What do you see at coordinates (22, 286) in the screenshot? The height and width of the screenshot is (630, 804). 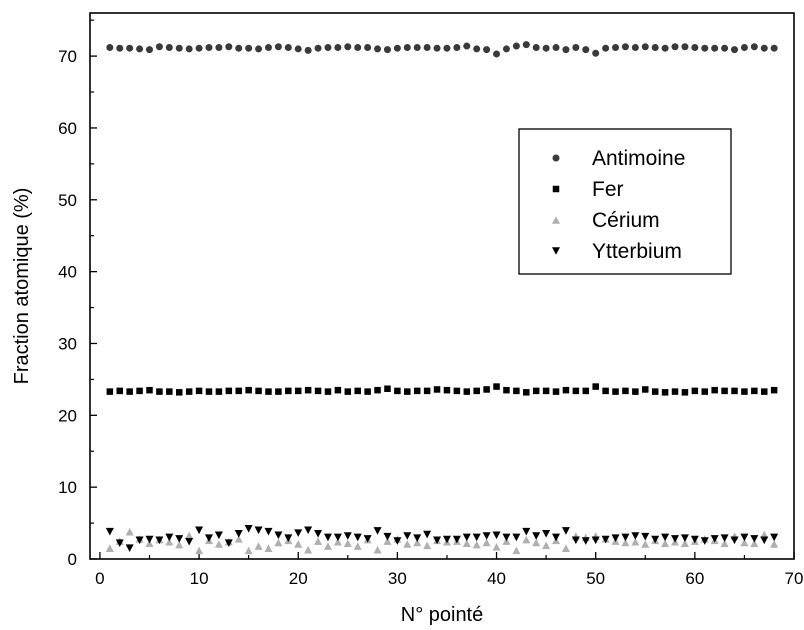 I see `y-axis-title: Fraction atomique (%)` at bounding box center [22, 286].